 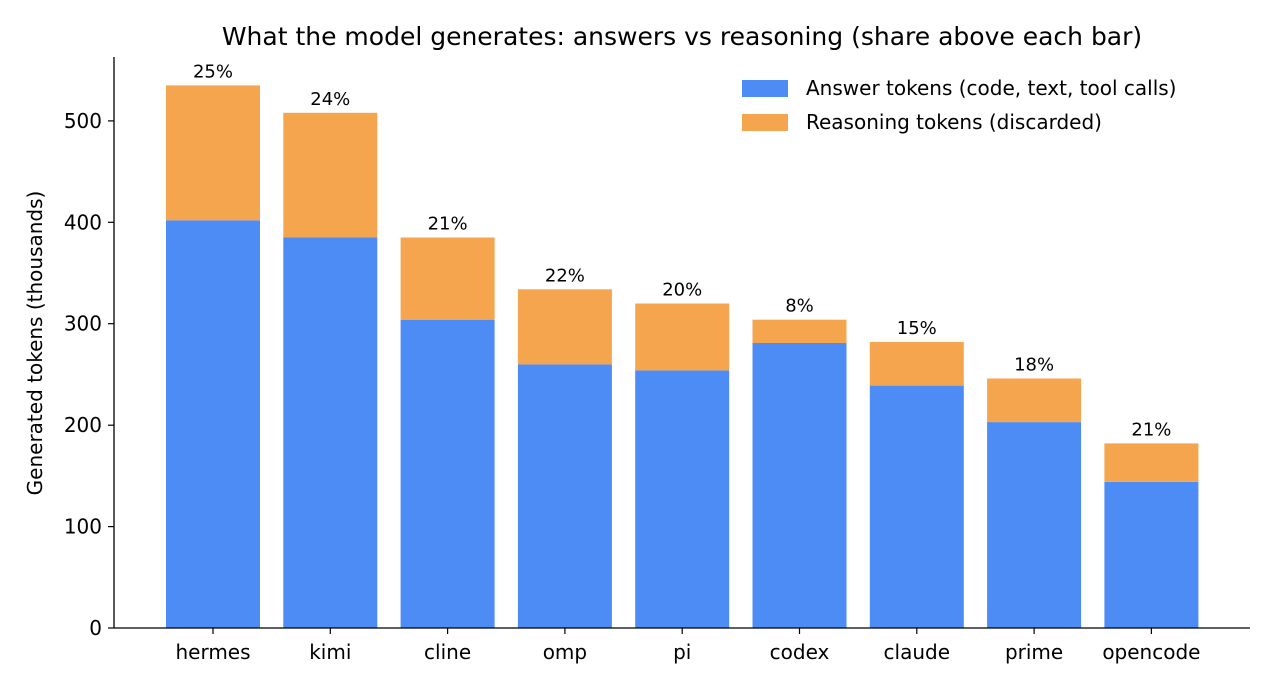 What do you see at coordinates (447, 652) in the screenshot?
I see `x-tick-label-cline: cline` at bounding box center [447, 652].